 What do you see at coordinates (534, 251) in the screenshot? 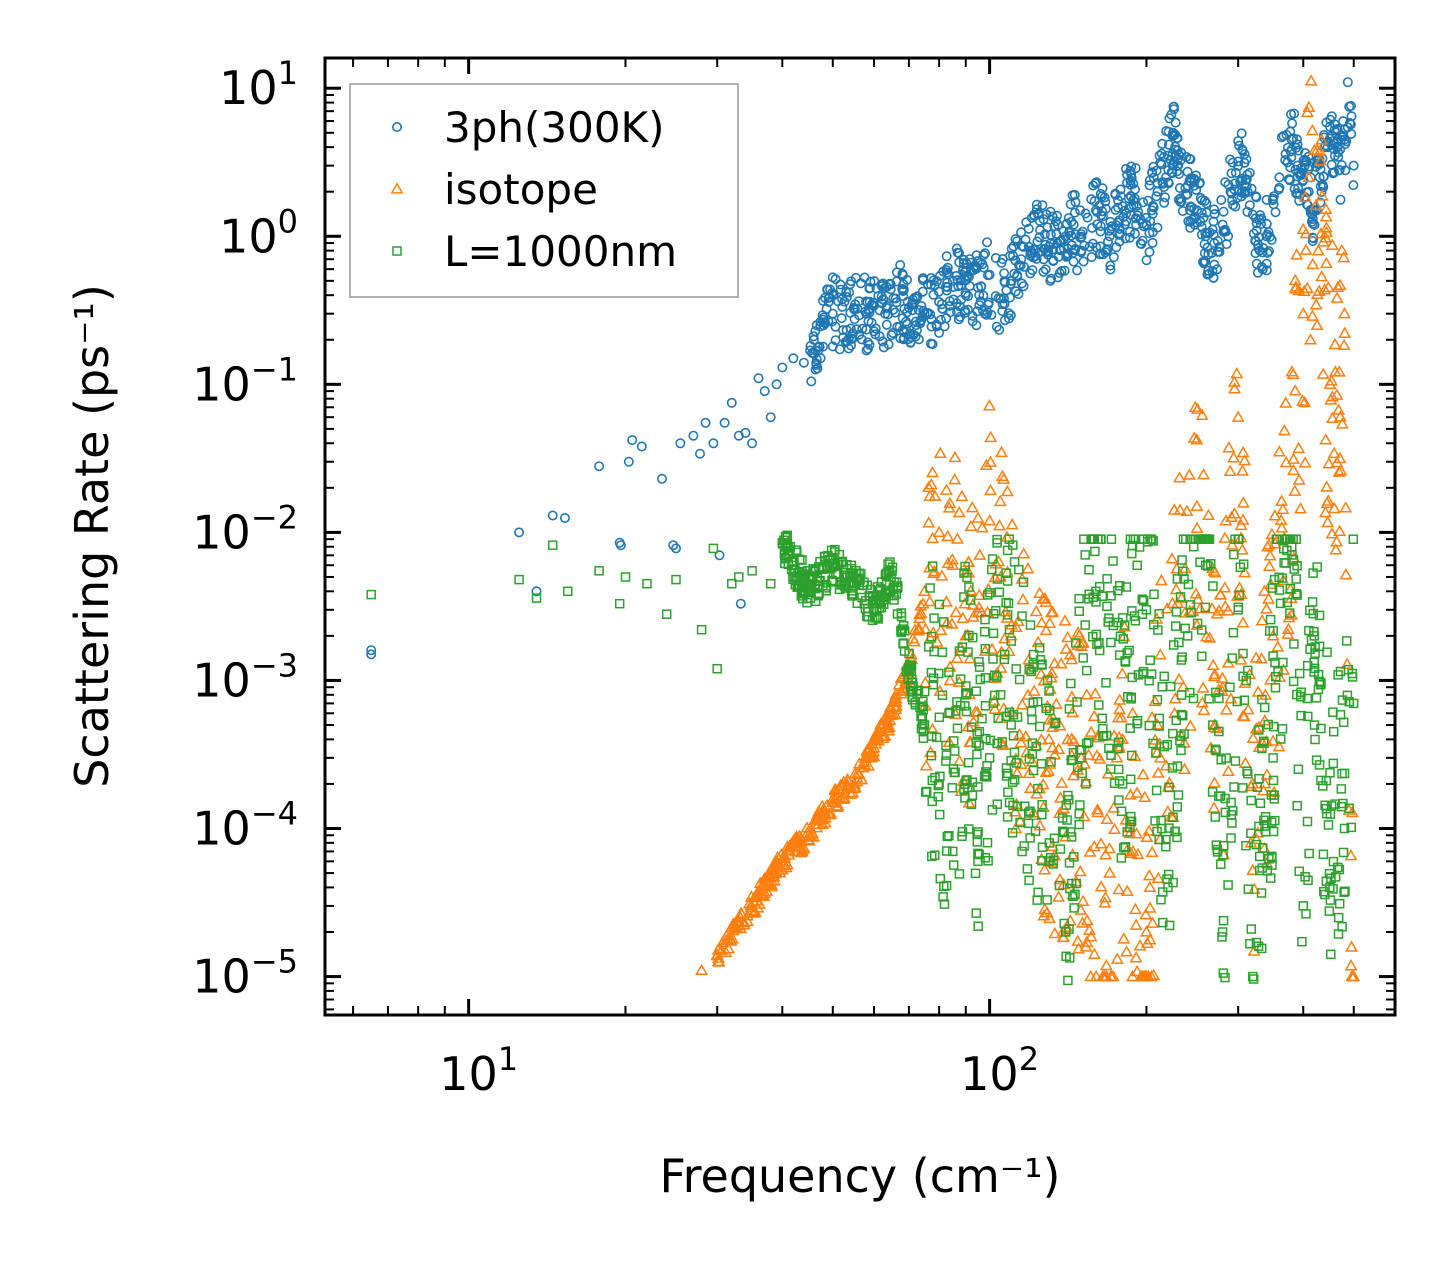
I see `legend-entry: L=1000nm` at bounding box center [534, 251].